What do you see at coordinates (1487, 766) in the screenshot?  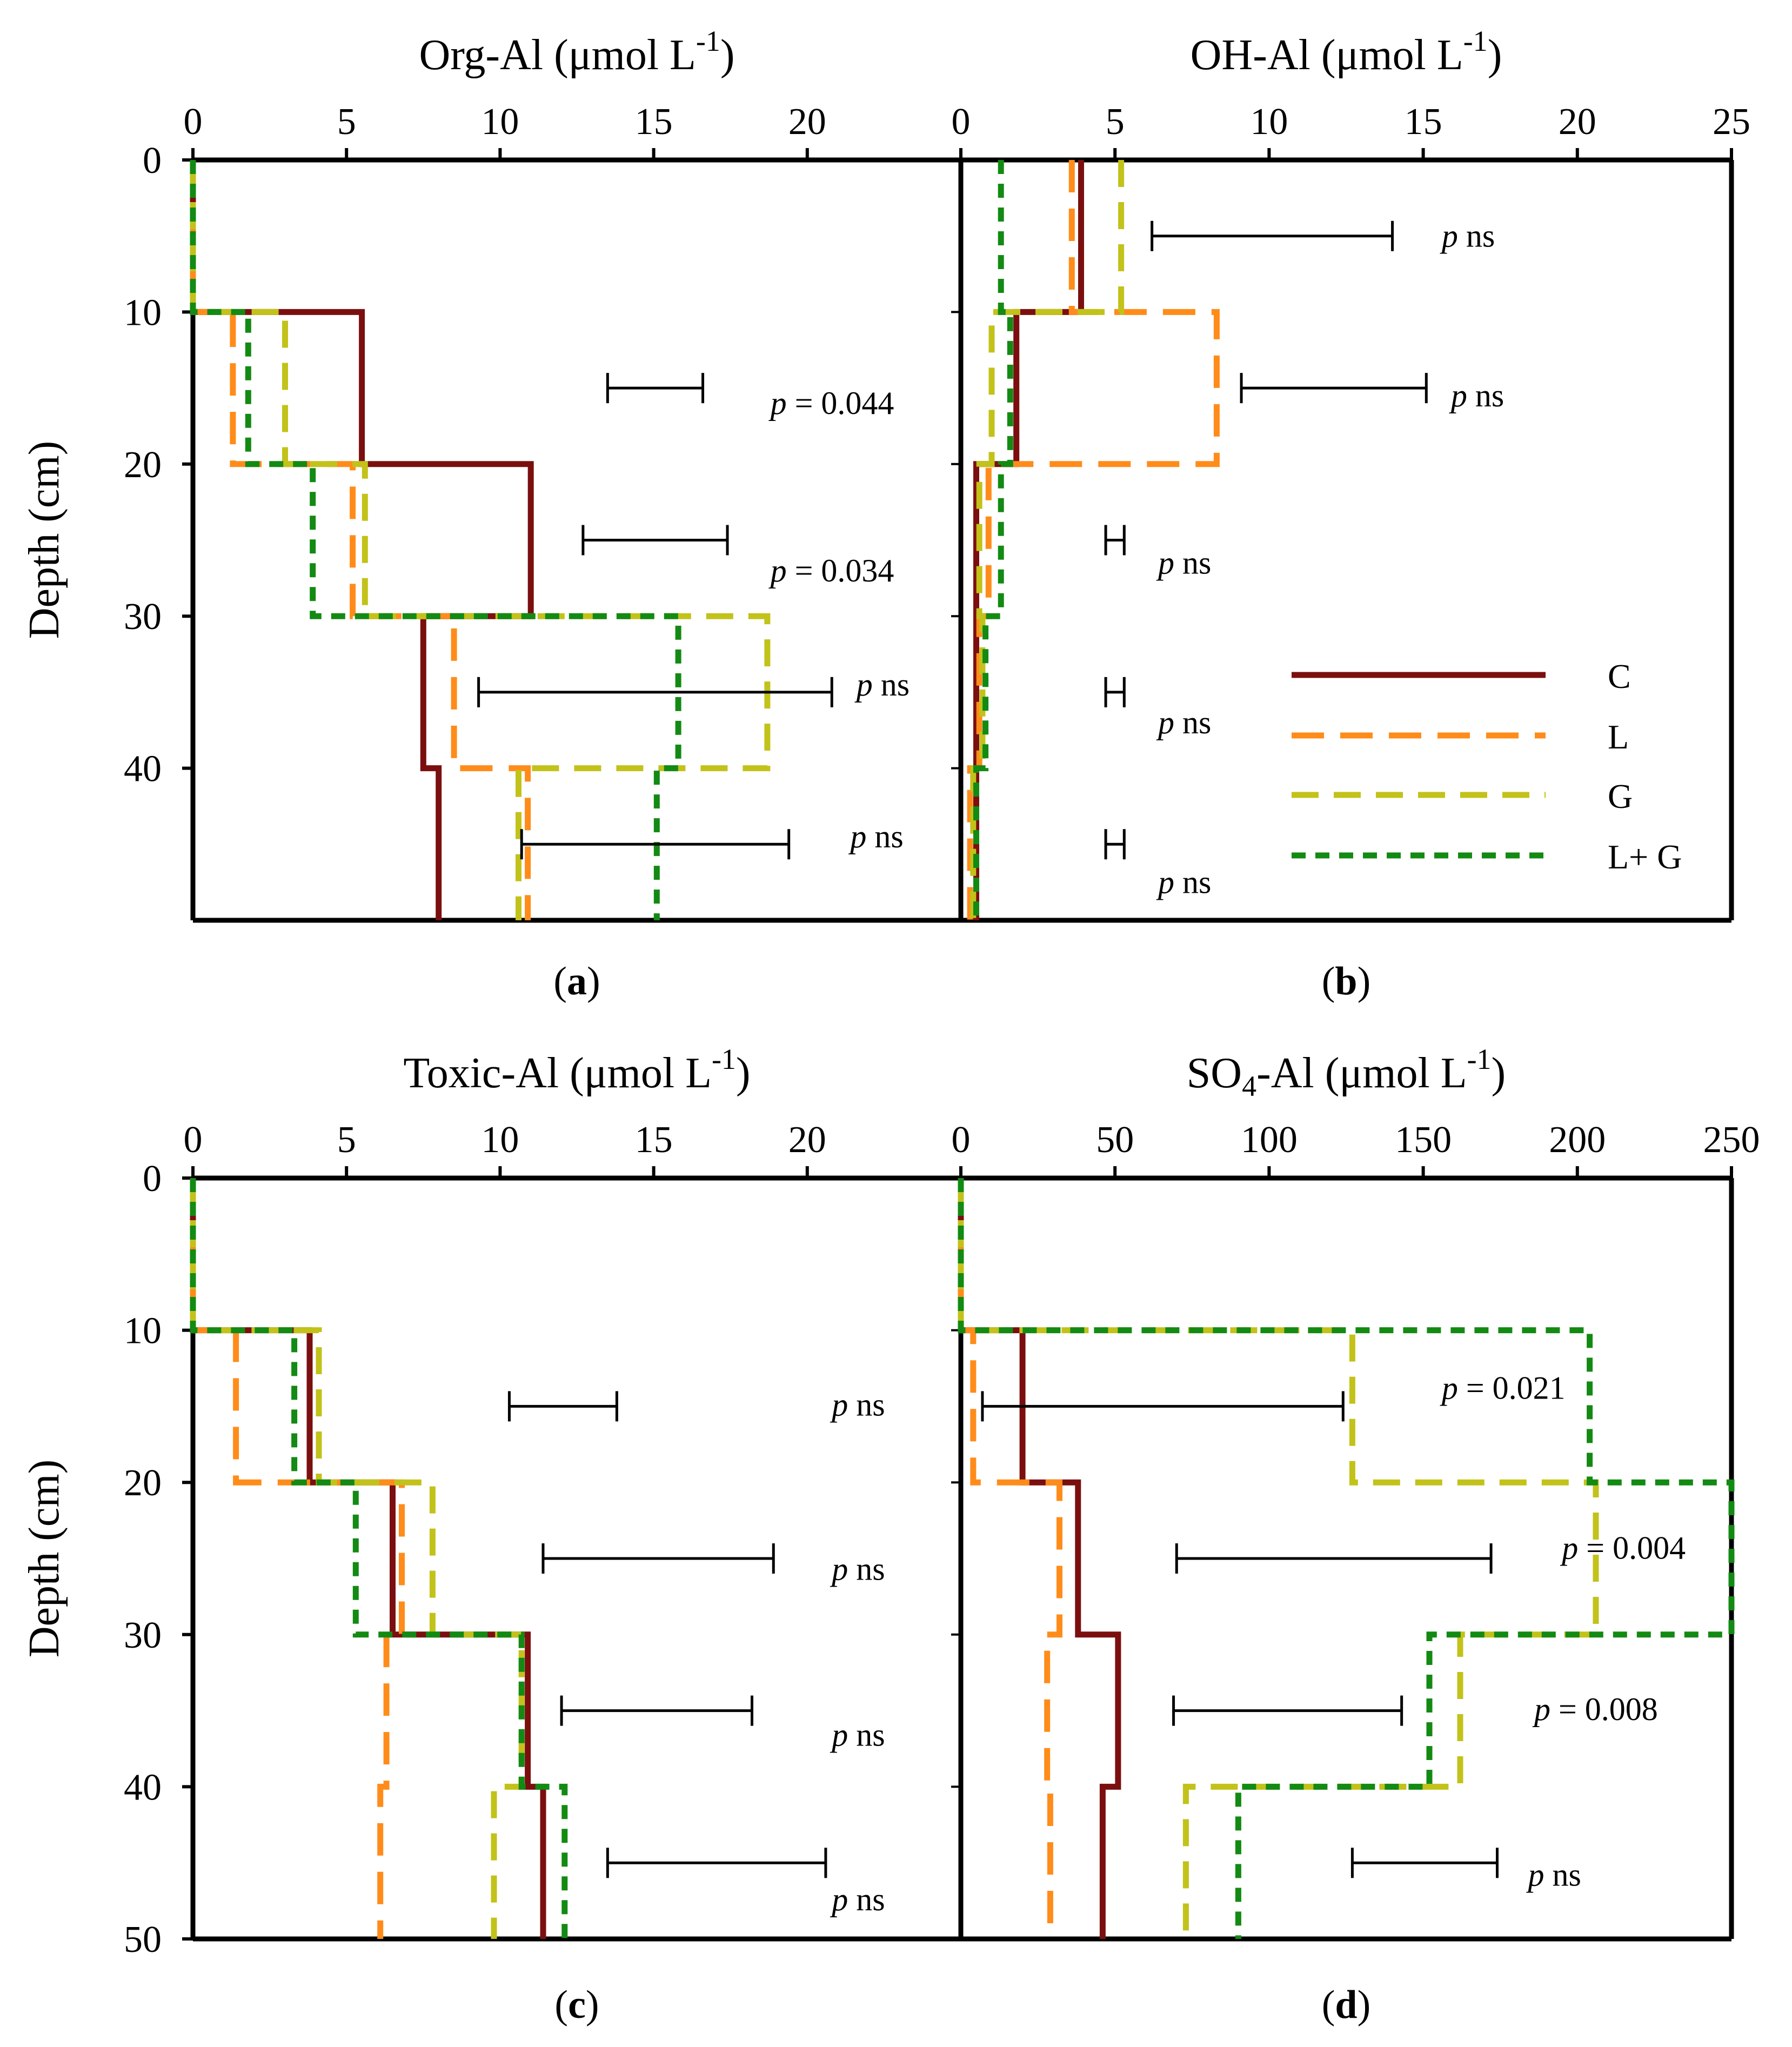 I see `legend: CLG L+ G` at bounding box center [1487, 766].